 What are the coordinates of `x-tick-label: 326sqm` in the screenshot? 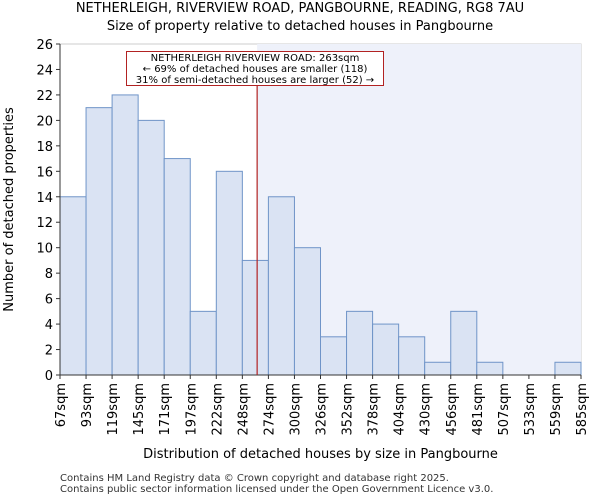 It's located at (322, 409).